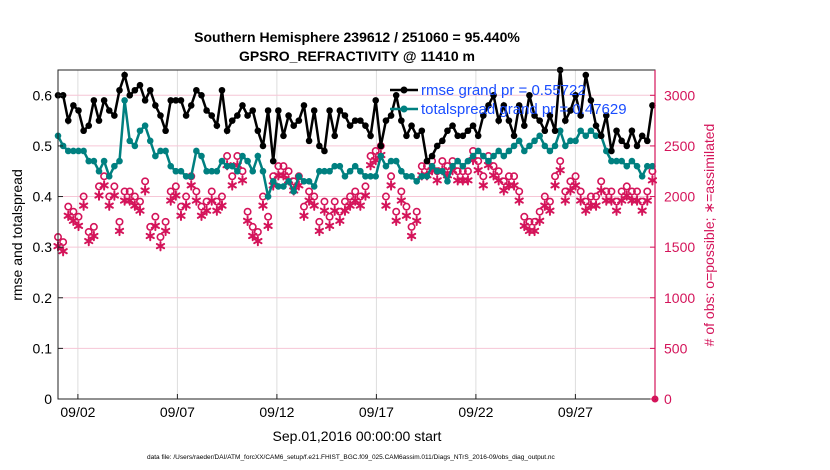 The image size is (830, 470). I want to click on y-left-tick-label: 0.5, so click(43, 146).